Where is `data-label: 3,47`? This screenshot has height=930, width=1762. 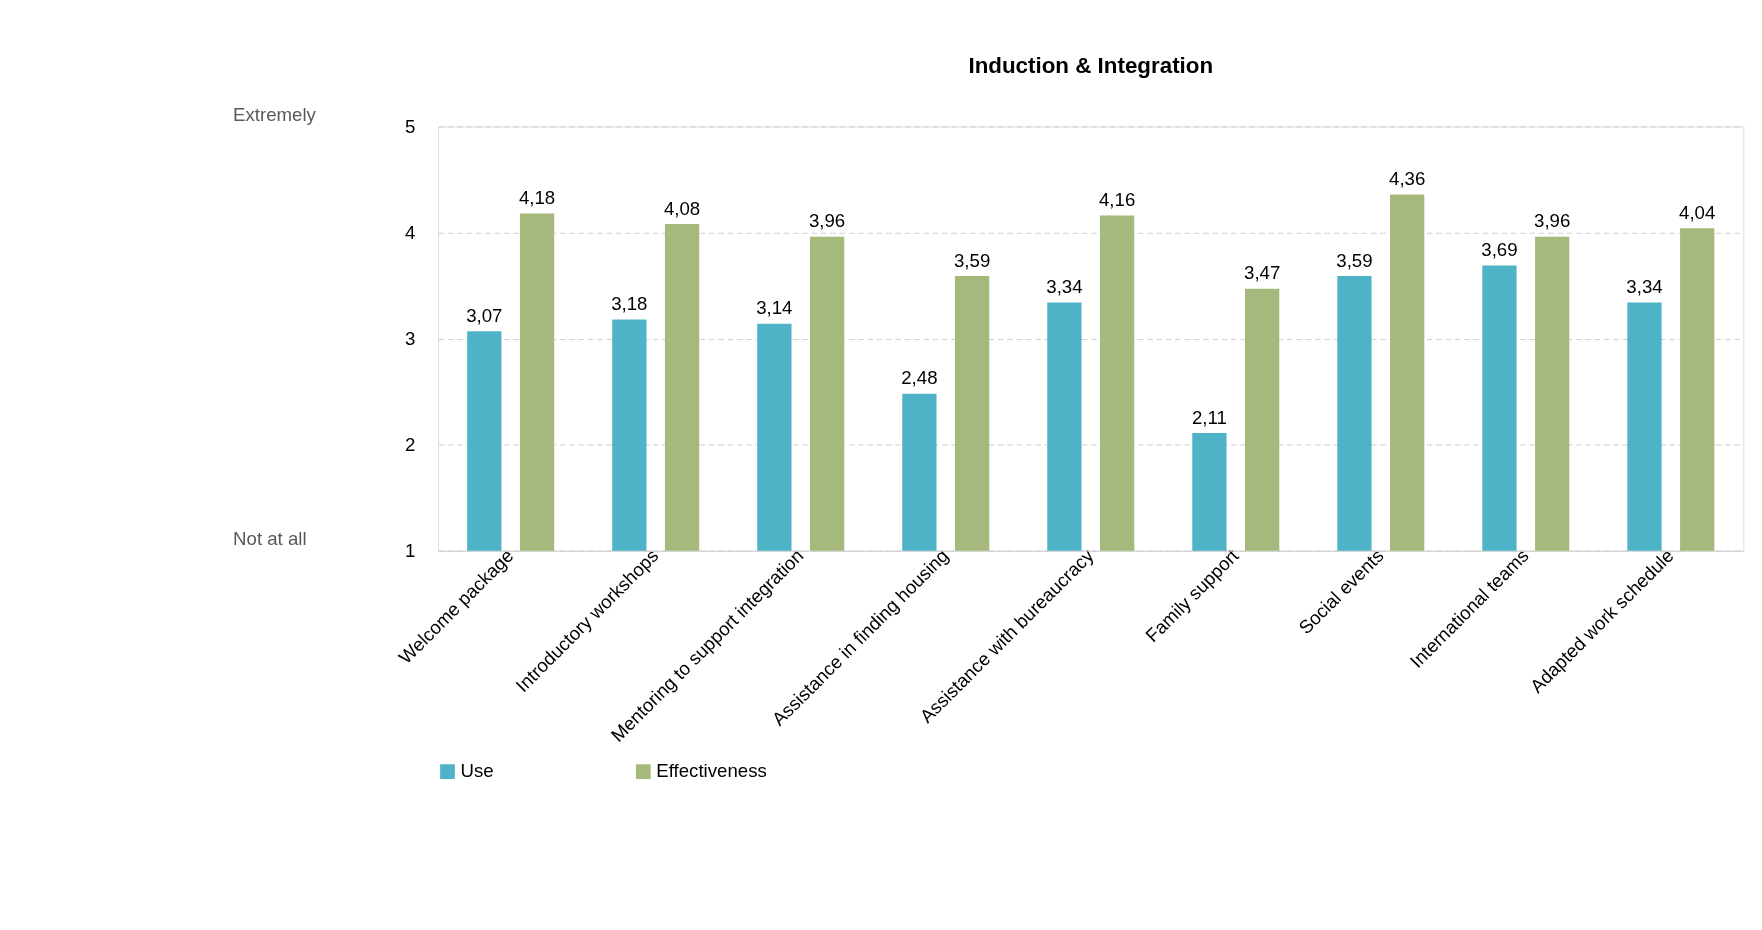 data-label: 3,47 is located at coordinates (1262, 273).